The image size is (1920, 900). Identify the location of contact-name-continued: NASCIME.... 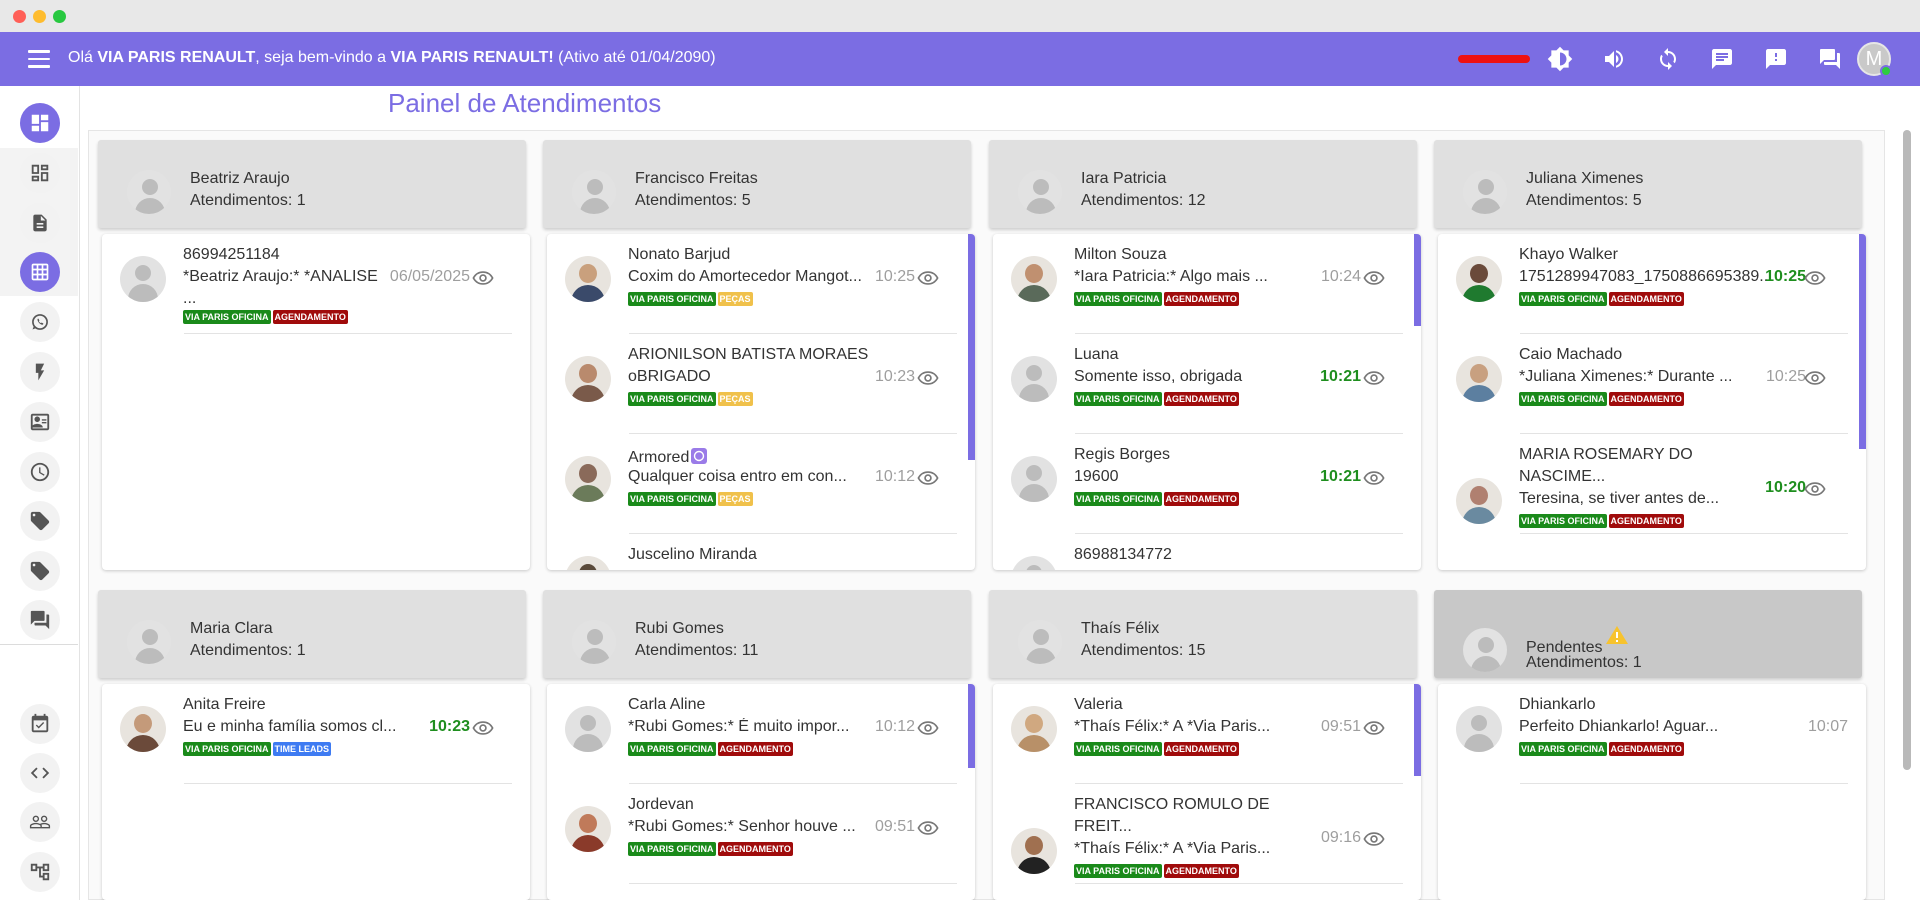
(1562, 476).